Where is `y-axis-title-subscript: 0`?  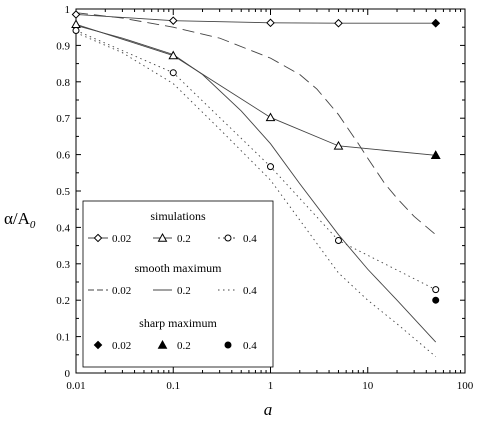 y-axis-title-subscript: 0 is located at coordinates (33, 225).